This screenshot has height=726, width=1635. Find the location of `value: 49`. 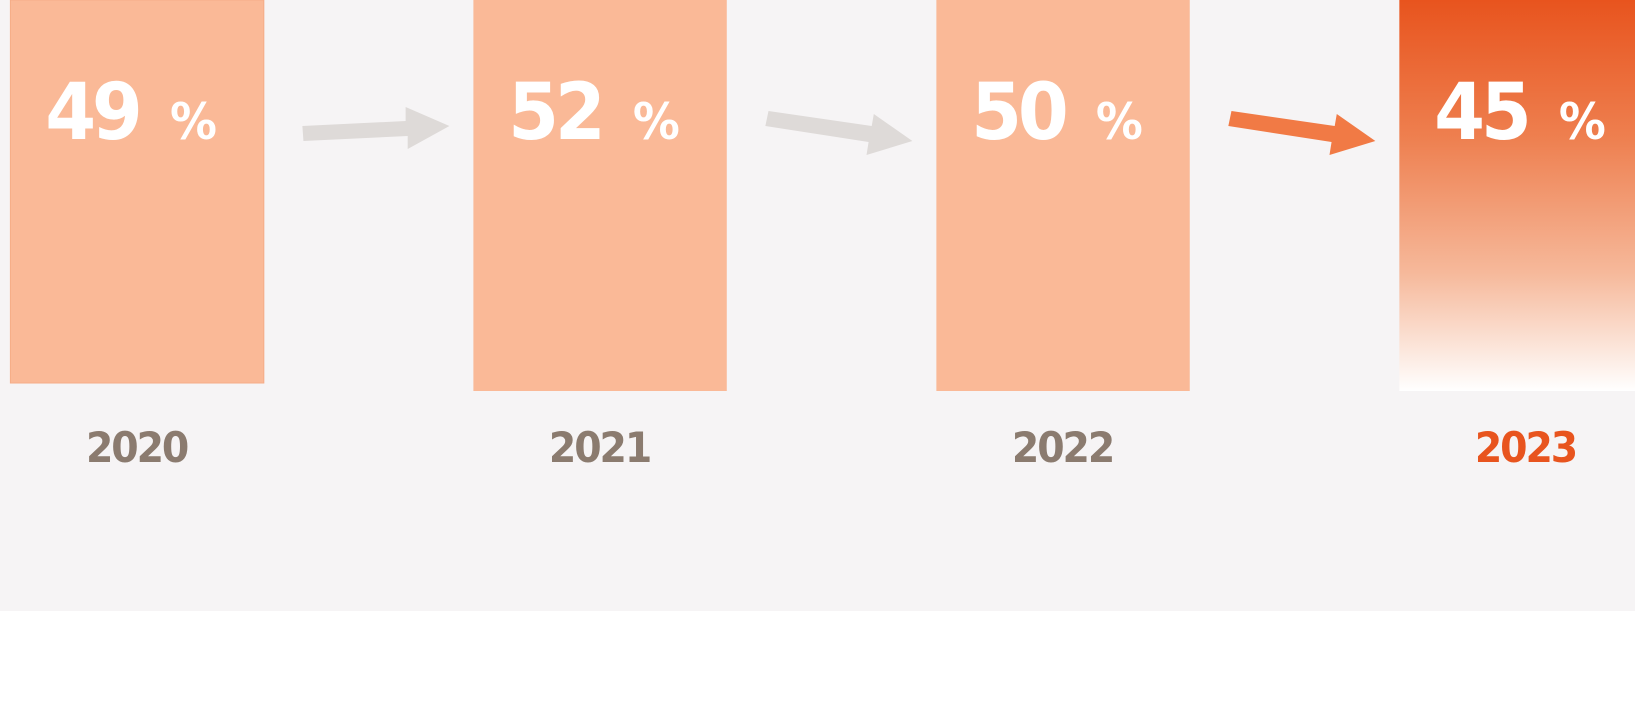

value: 49 is located at coordinates (92, 112).